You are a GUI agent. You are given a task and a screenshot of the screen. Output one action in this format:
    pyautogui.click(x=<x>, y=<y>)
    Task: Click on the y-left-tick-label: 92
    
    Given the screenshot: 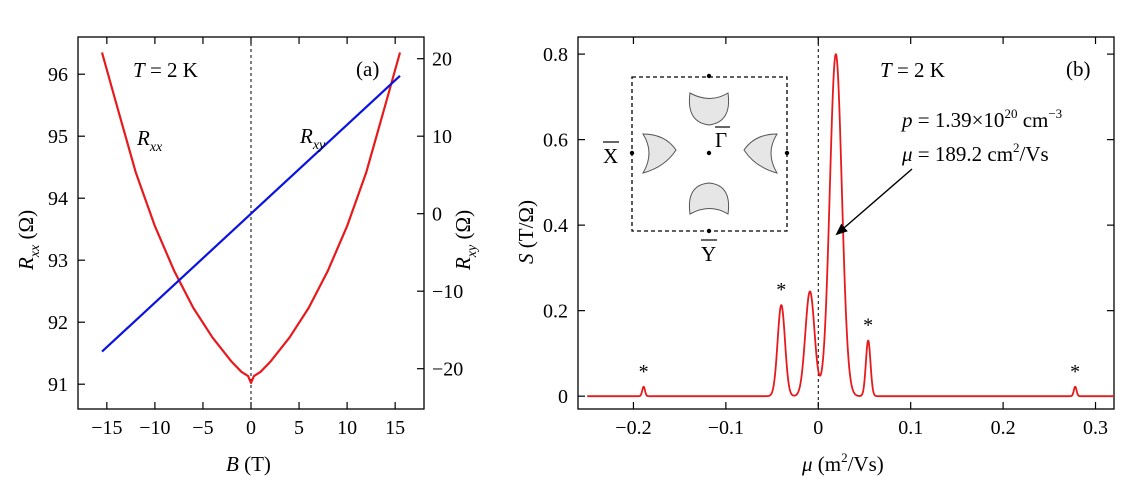 What is the action you would take?
    pyautogui.click(x=58, y=323)
    